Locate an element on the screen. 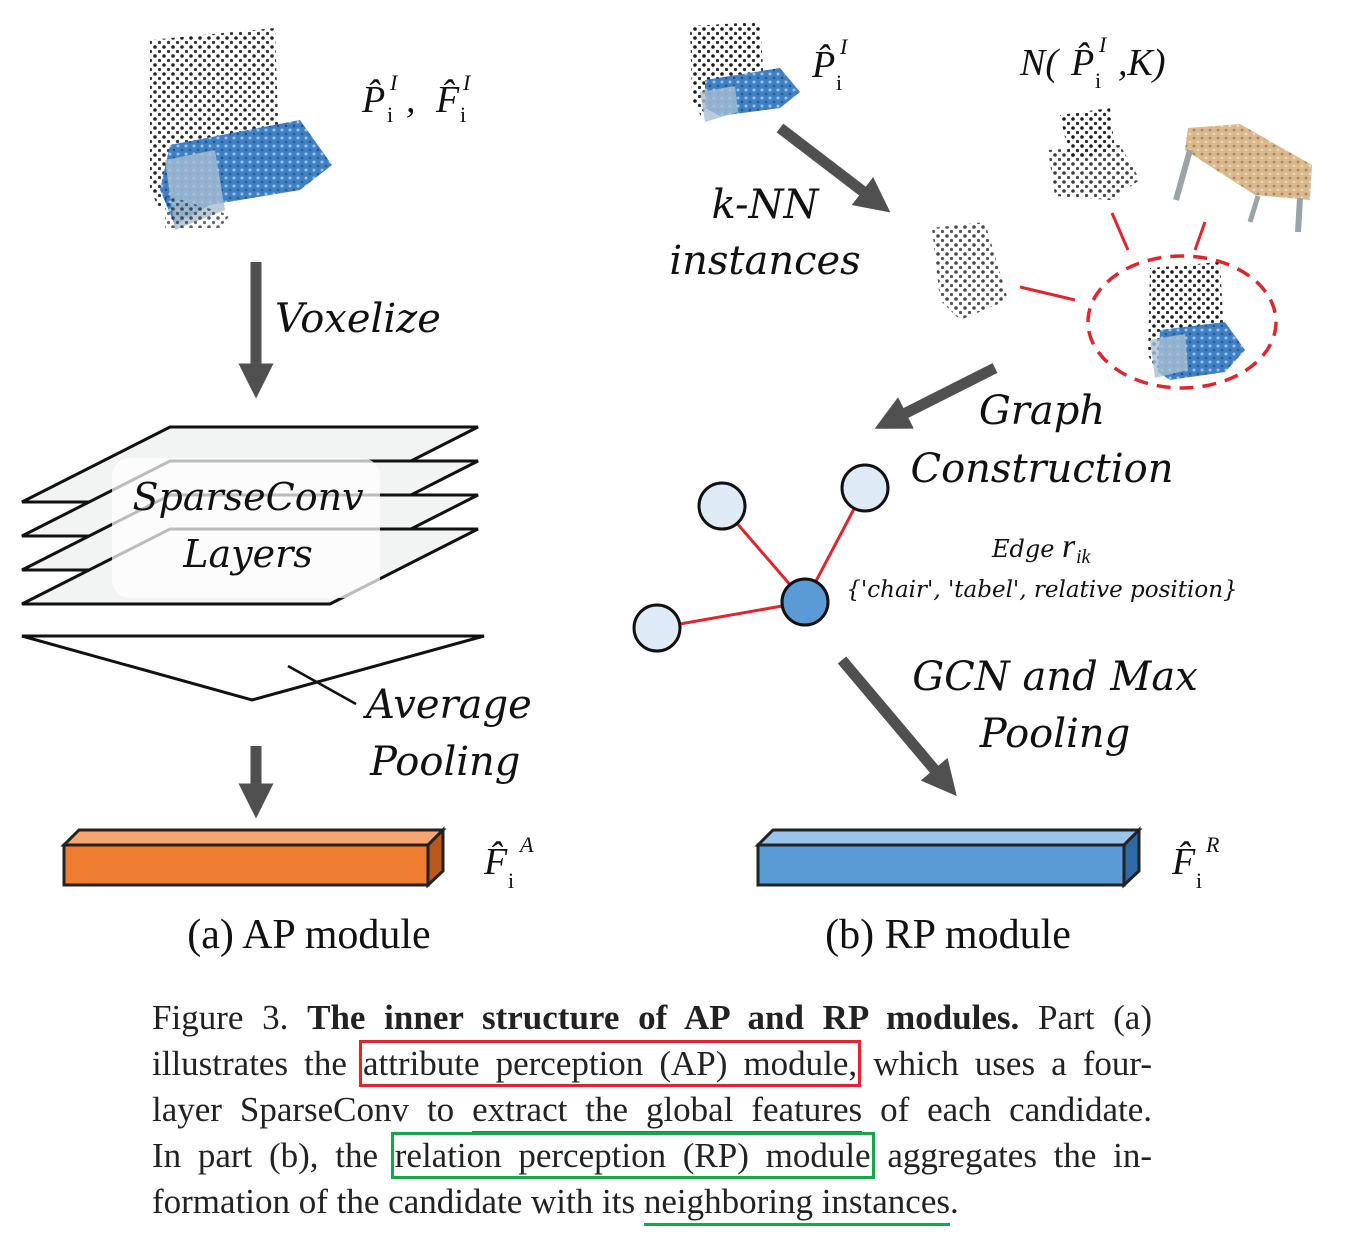 The height and width of the screenshot is (1239, 1347). caption-text-13: . is located at coordinates (954, 1201).